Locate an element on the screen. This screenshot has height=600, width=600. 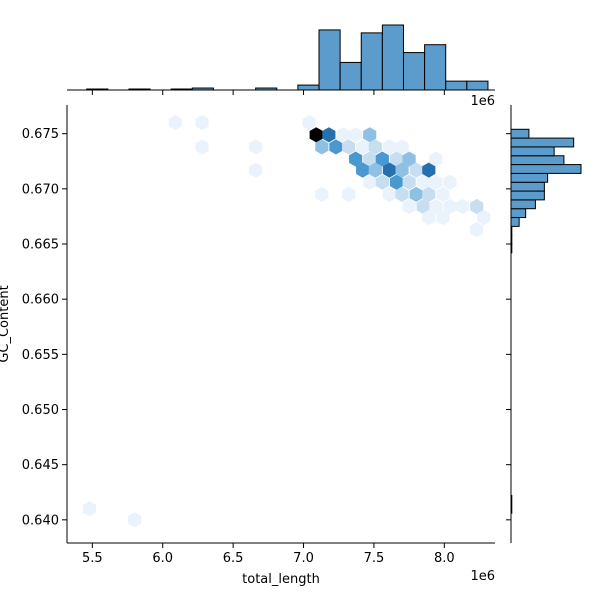
top-marginal-axes: 1e6 is located at coordinates (281, 66).